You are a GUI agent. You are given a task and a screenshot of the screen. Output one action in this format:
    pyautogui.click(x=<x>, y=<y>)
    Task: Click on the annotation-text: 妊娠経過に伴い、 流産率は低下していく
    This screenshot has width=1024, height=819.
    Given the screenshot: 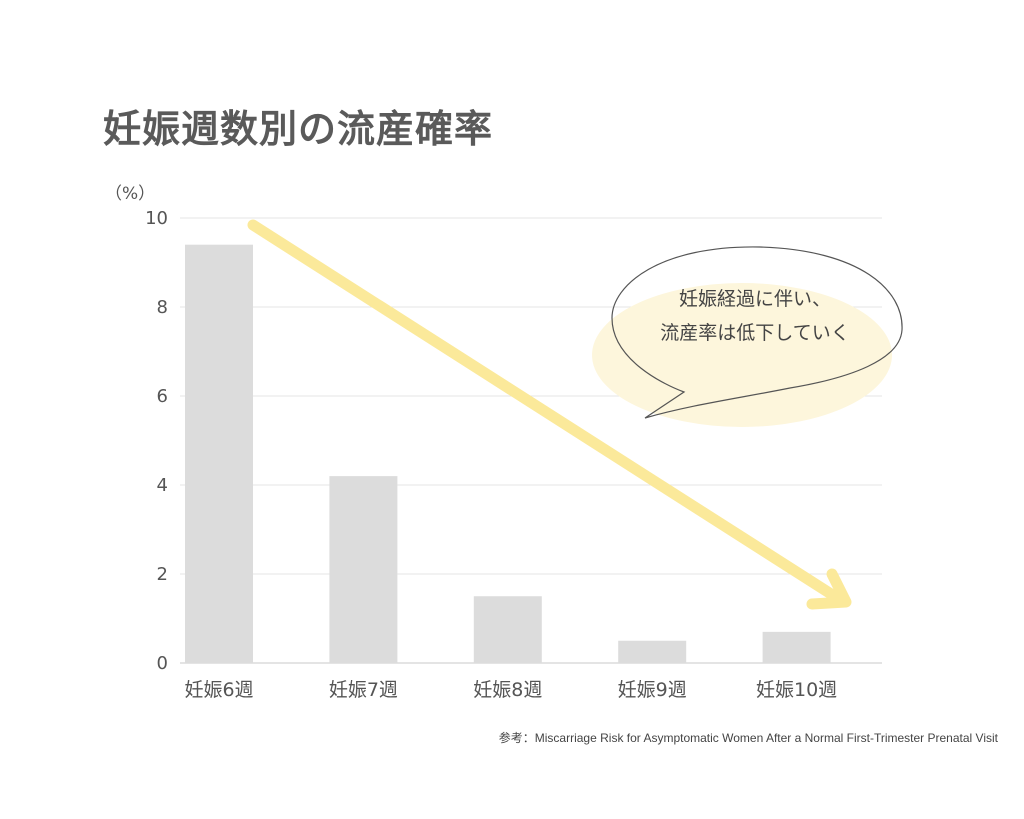 What is the action you would take?
    pyautogui.click(x=755, y=316)
    